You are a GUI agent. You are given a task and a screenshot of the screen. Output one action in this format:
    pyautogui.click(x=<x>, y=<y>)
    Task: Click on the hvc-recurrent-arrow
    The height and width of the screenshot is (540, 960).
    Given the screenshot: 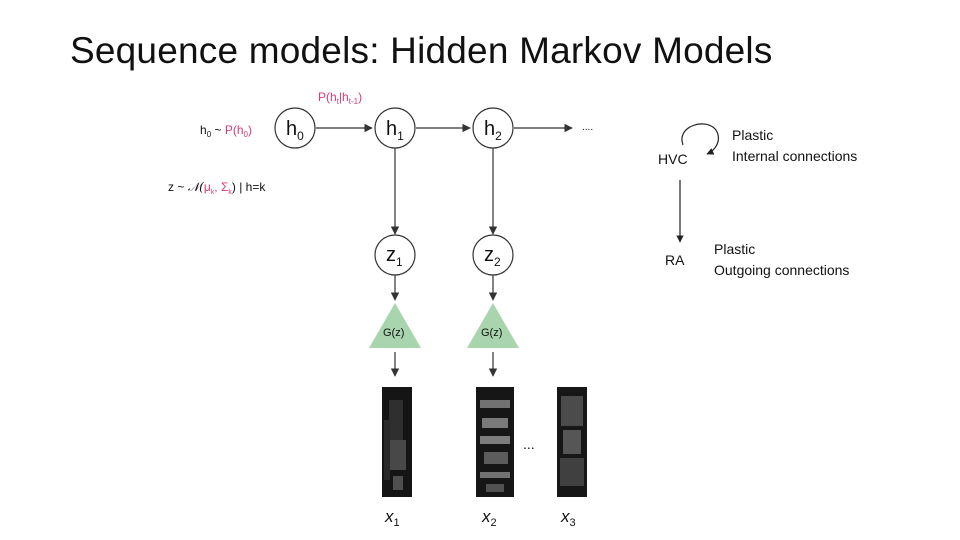 What is the action you would take?
    pyautogui.click(x=700, y=139)
    